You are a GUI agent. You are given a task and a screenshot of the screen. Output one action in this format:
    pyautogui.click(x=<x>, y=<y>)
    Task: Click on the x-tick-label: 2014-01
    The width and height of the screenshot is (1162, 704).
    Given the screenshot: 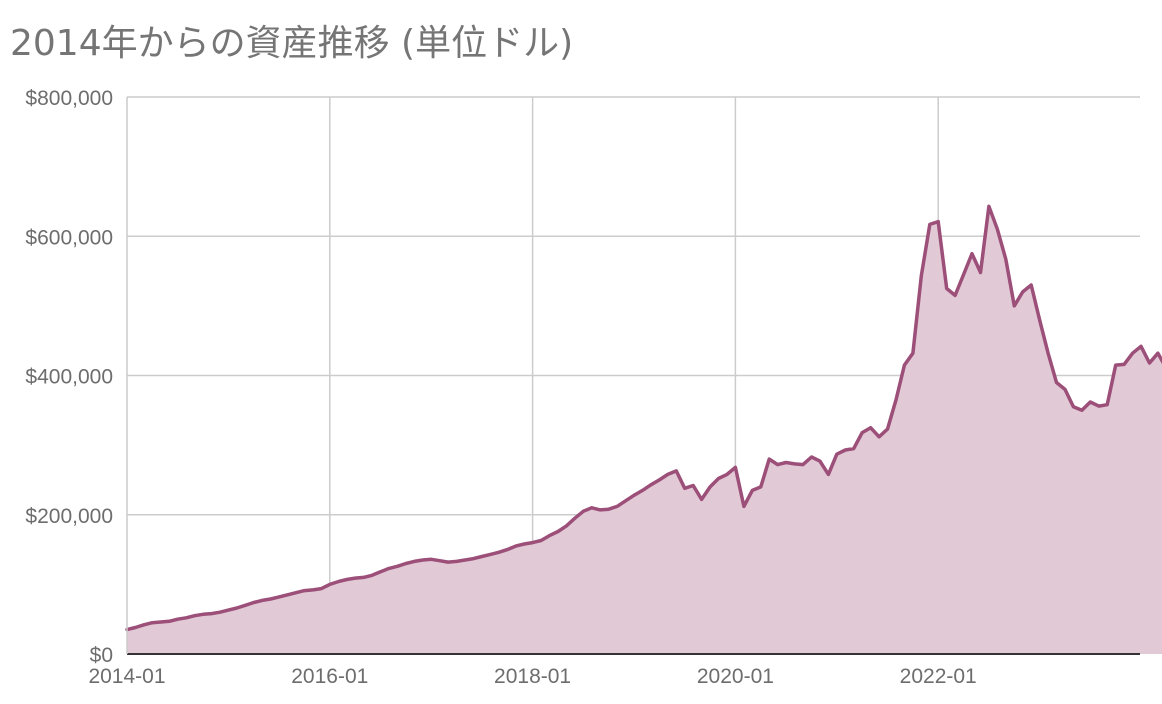 What is the action you would take?
    pyautogui.click(x=126, y=676)
    